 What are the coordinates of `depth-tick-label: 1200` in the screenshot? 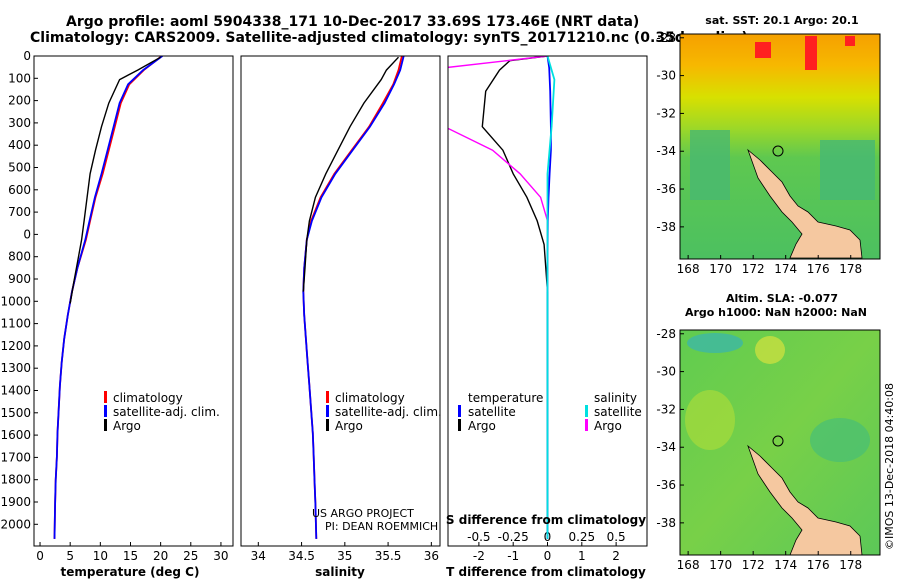 It's located at (15, 346).